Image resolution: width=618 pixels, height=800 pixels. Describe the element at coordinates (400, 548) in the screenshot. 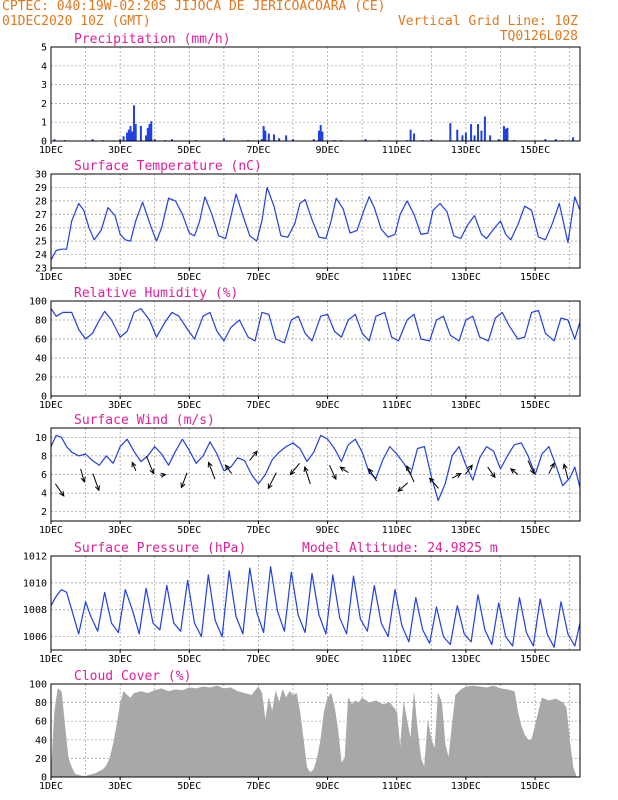

I see `panel-annotation: Model Altitude: 24.9825 m` at that location.